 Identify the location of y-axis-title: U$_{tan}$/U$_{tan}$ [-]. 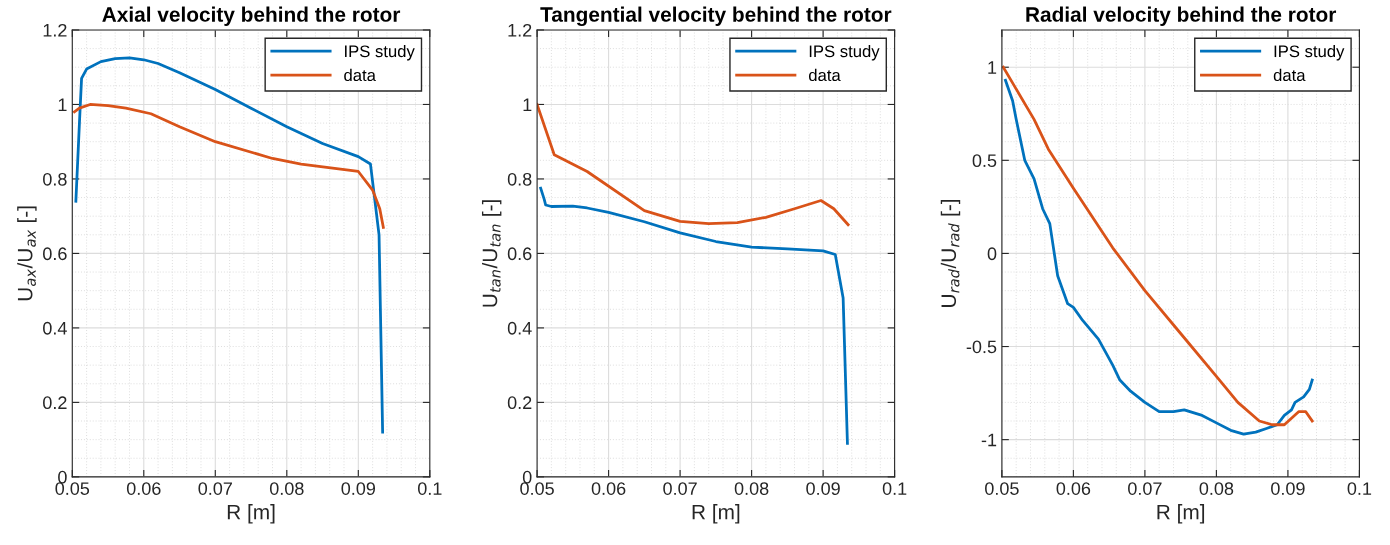
(491, 253).